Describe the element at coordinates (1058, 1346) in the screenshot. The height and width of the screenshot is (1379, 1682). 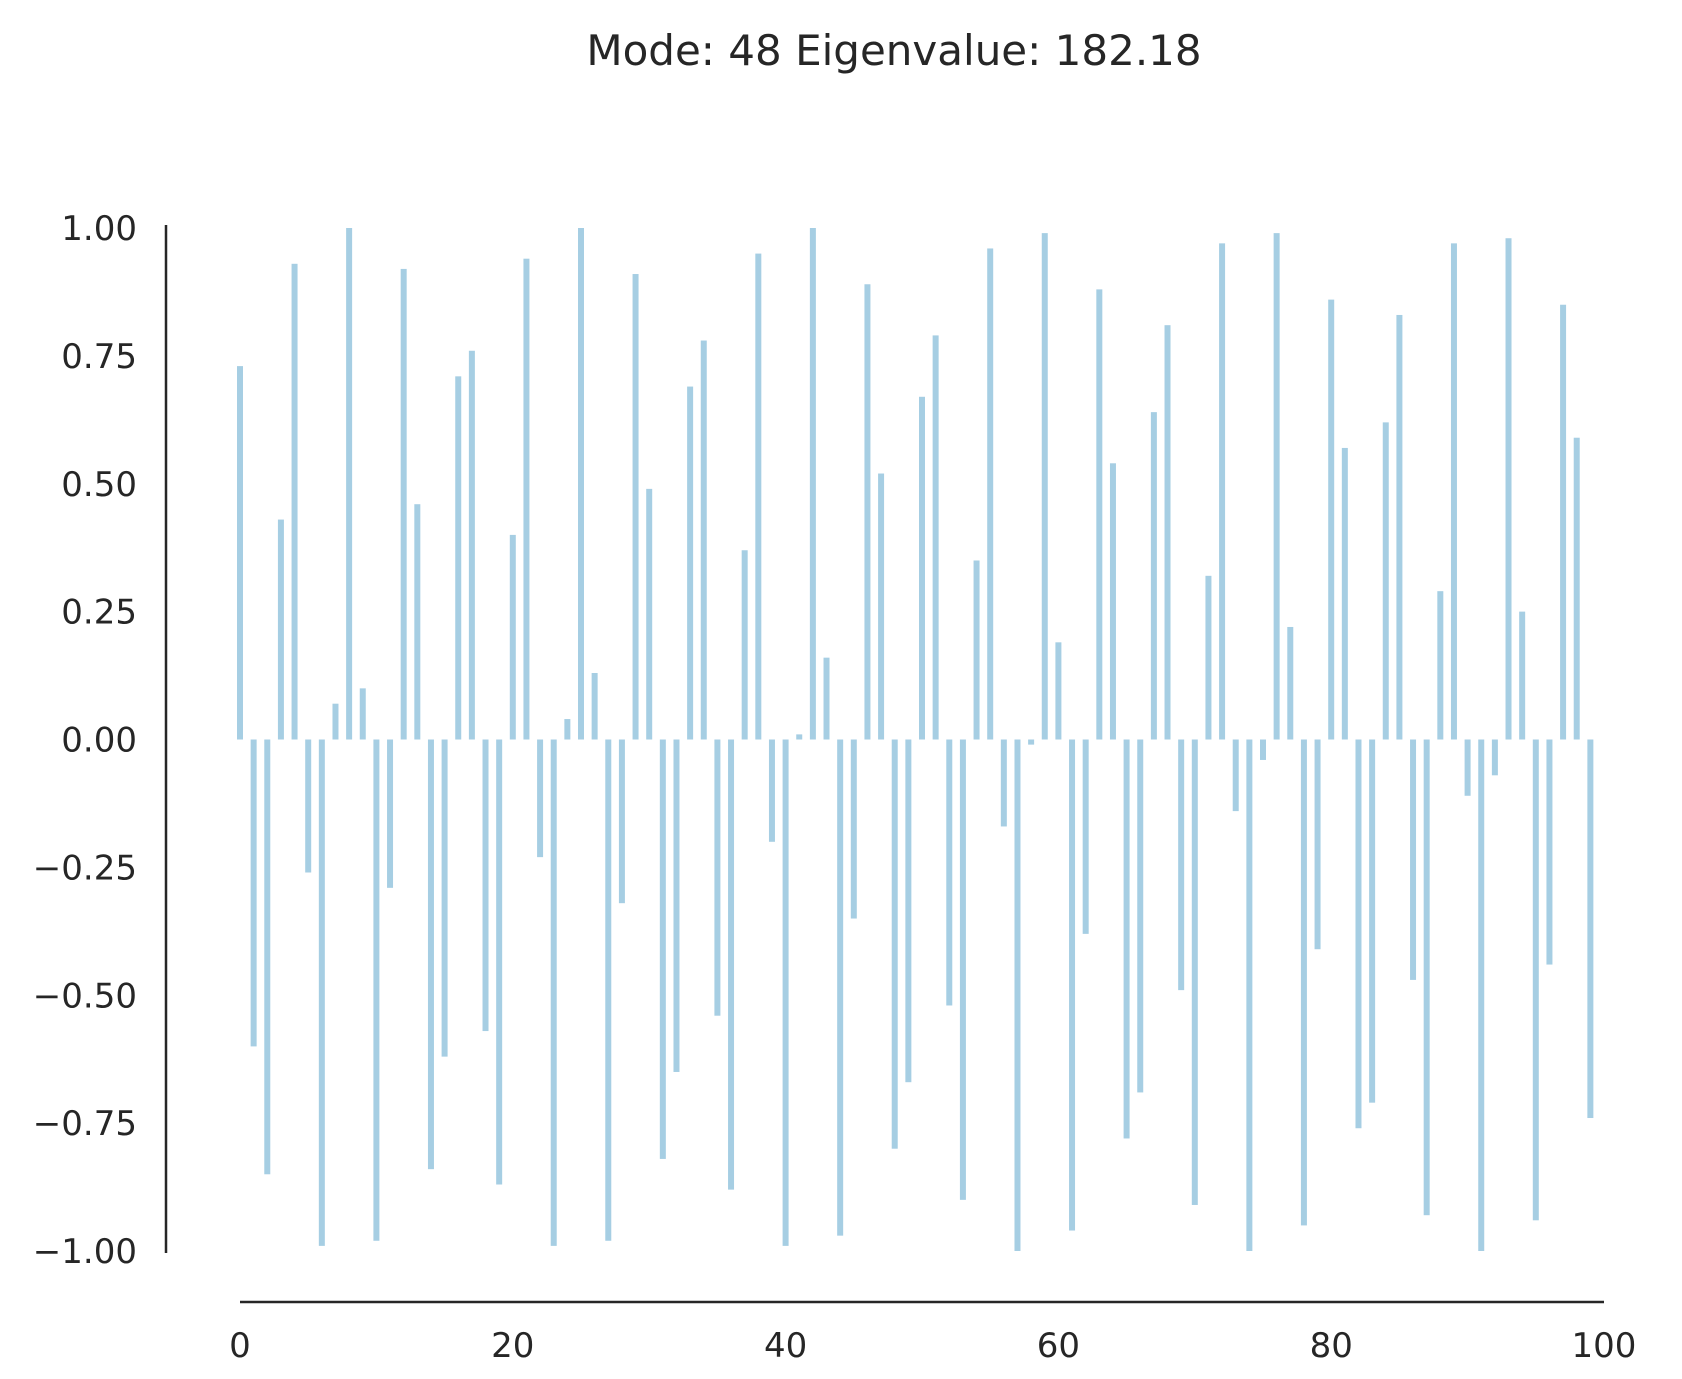
I see `x-tick-label: 60` at that location.